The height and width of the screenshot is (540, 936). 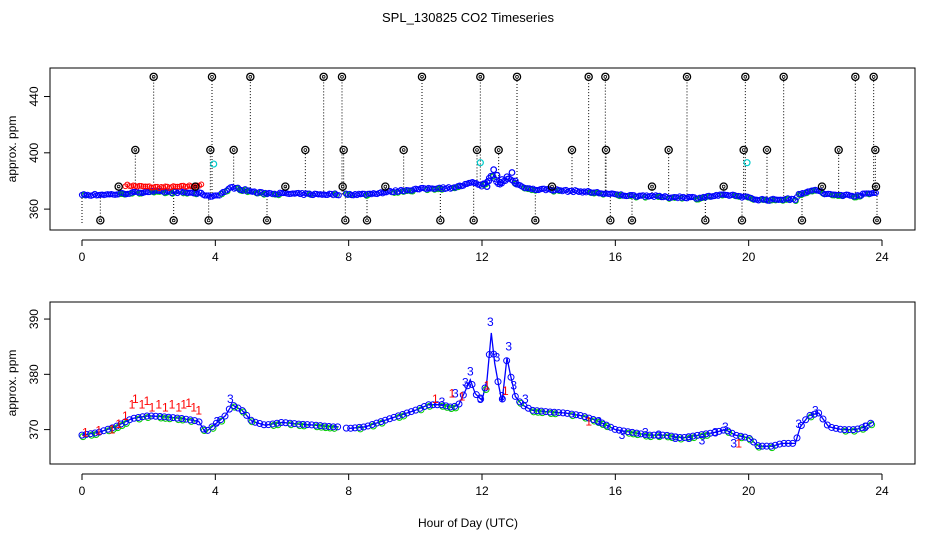 I want to click on bottom-x-tick-label: 12, so click(x=482, y=491).